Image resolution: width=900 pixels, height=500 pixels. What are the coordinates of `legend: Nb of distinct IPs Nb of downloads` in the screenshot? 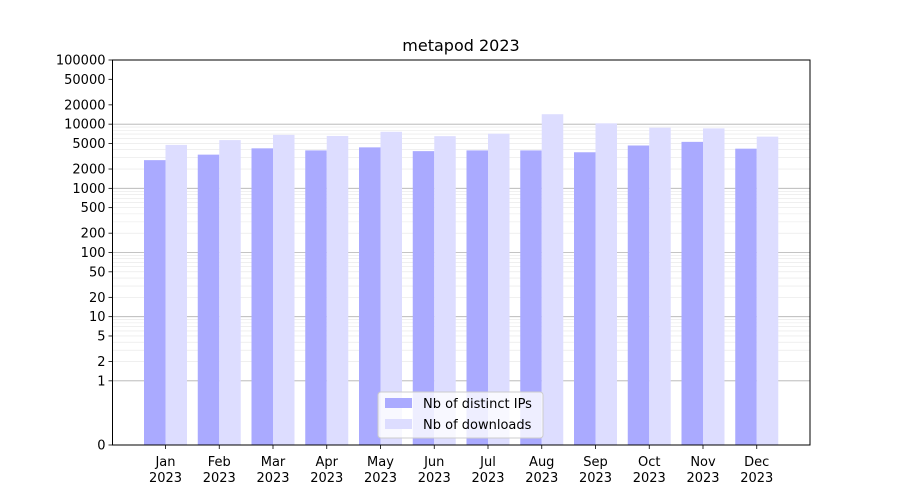 It's located at (460, 415).